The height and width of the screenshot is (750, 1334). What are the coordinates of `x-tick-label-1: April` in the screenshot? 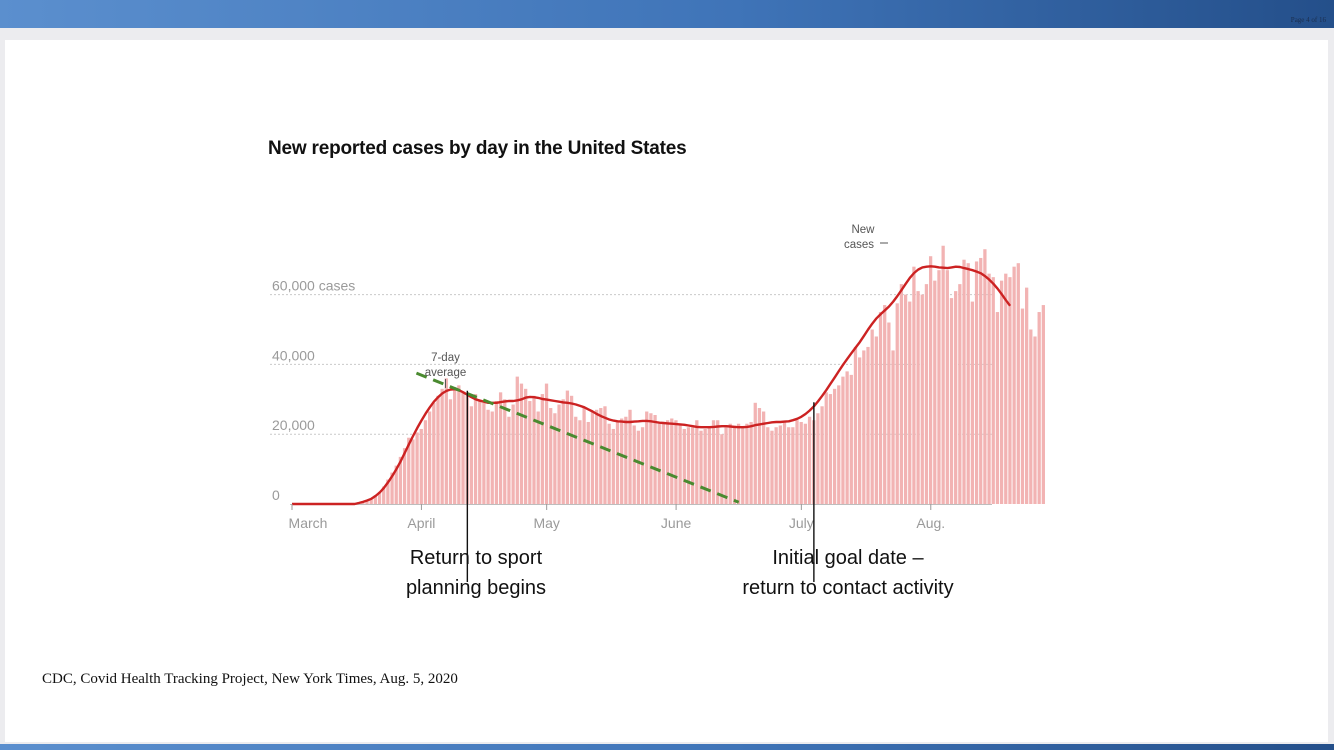 It's located at (421, 523).